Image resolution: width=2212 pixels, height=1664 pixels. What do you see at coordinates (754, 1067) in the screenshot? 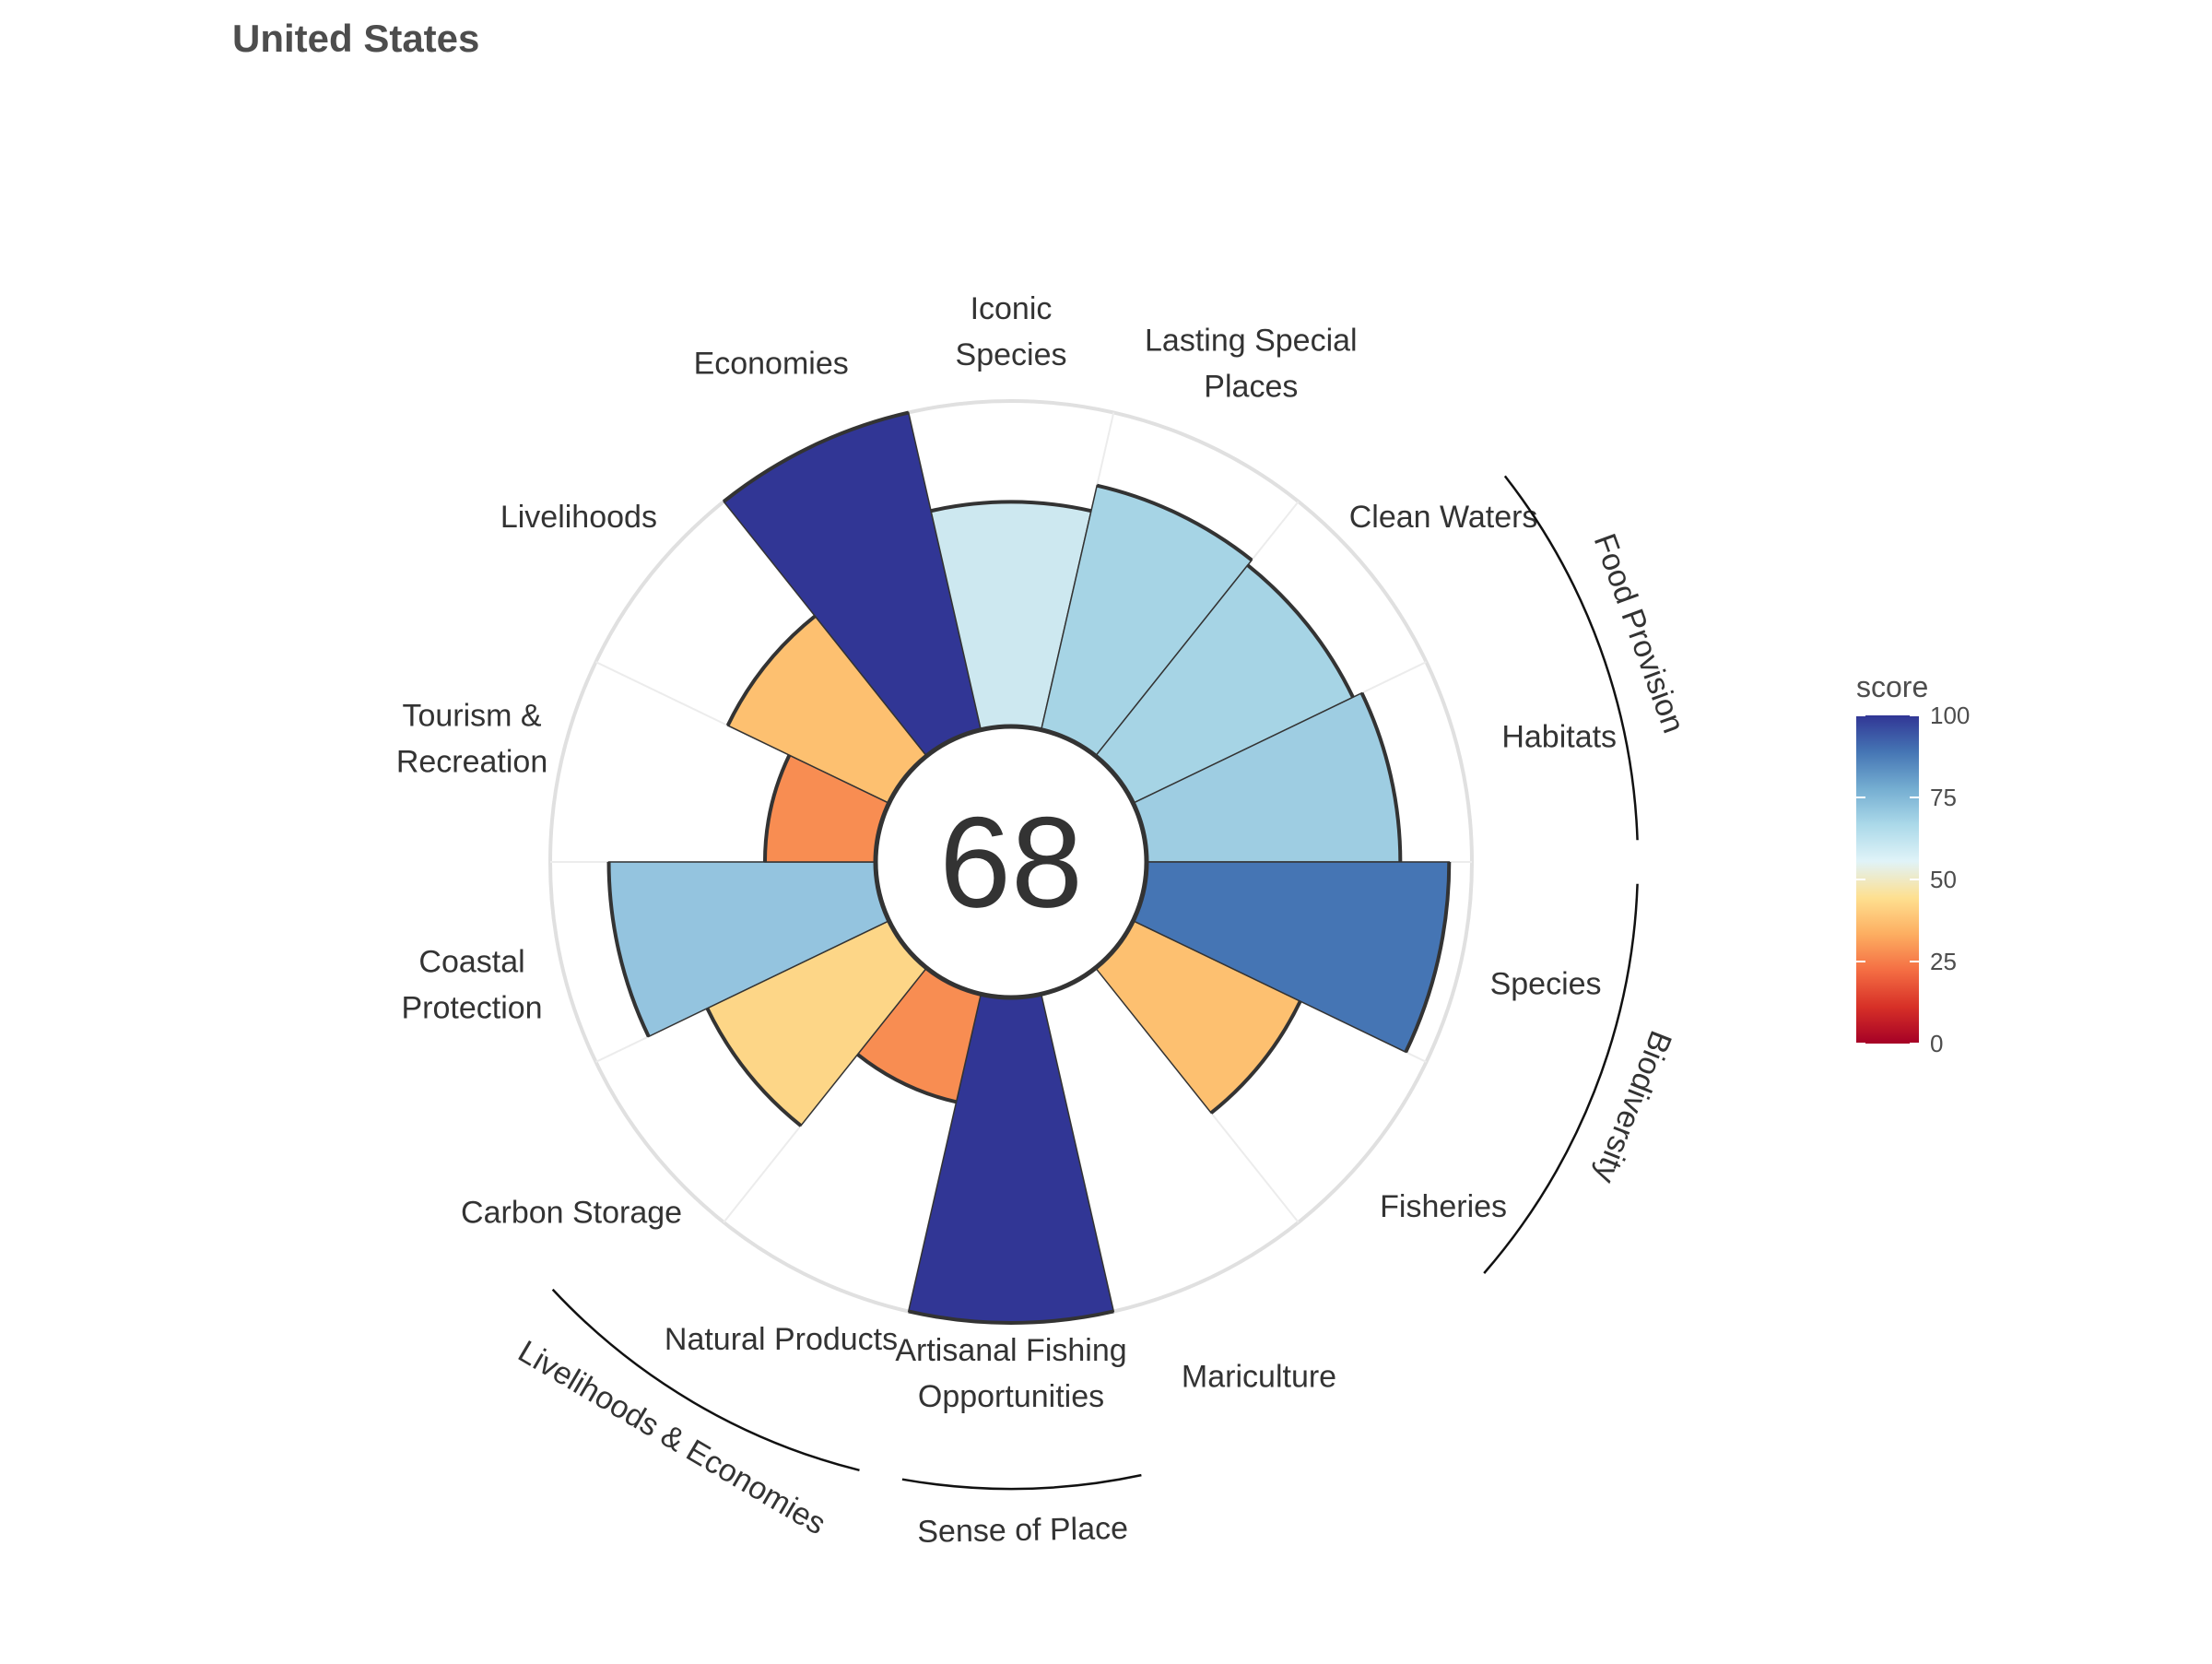
I see `petal-outline-carbon-storage` at bounding box center [754, 1067].